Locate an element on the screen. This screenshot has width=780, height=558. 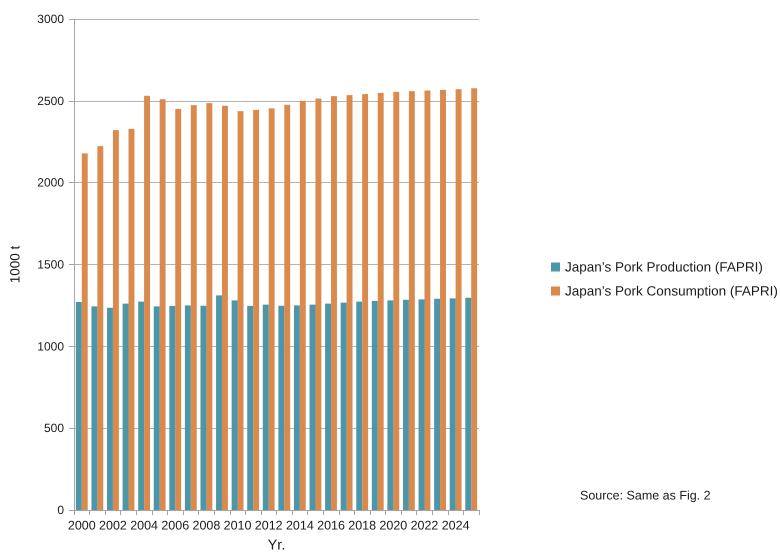
source-note: Source: Same as Fig. 2 is located at coordinates (645, 495).